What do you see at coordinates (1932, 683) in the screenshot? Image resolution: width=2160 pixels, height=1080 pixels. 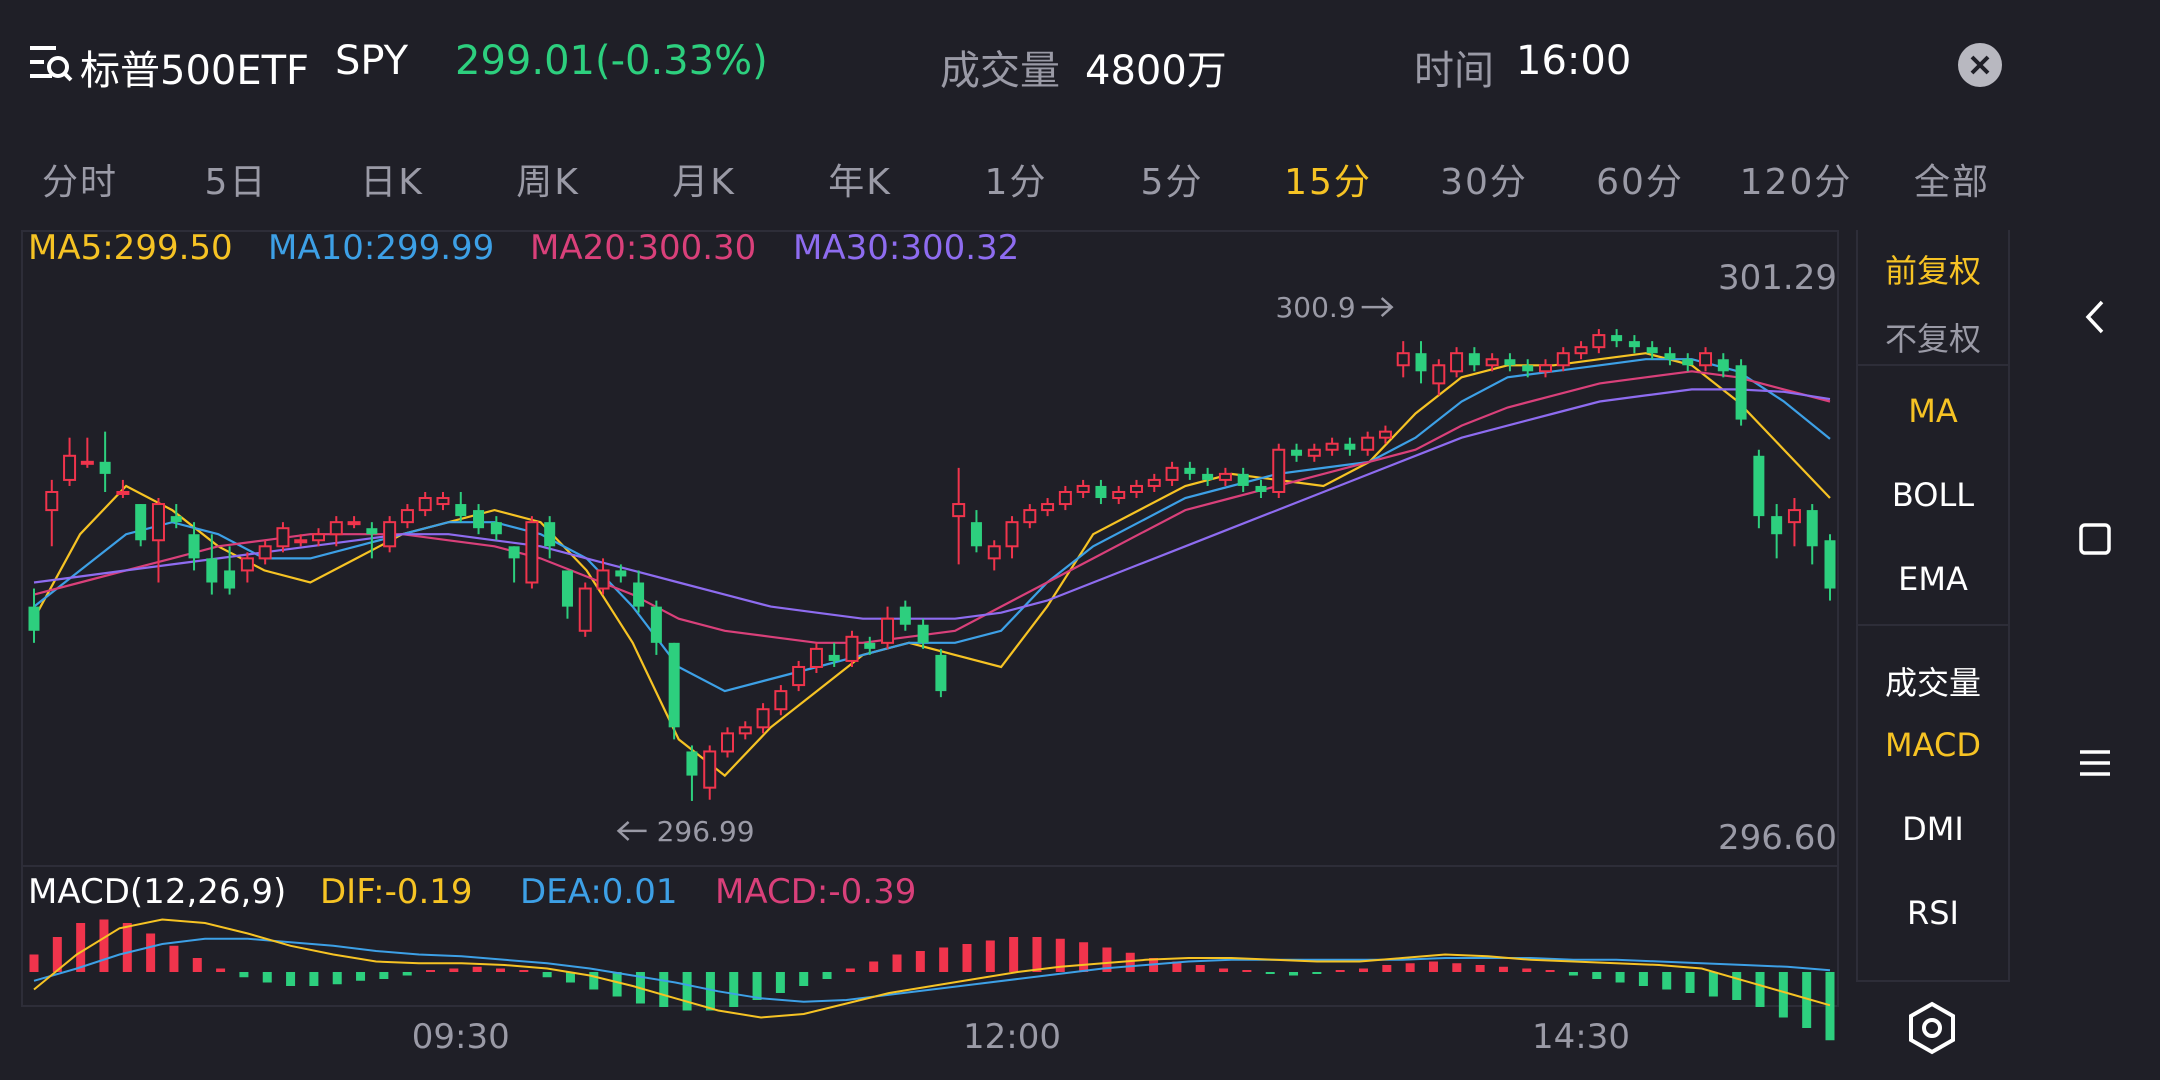 I see `indicator-volume: 成交量` at bounding box center [1932, 683].